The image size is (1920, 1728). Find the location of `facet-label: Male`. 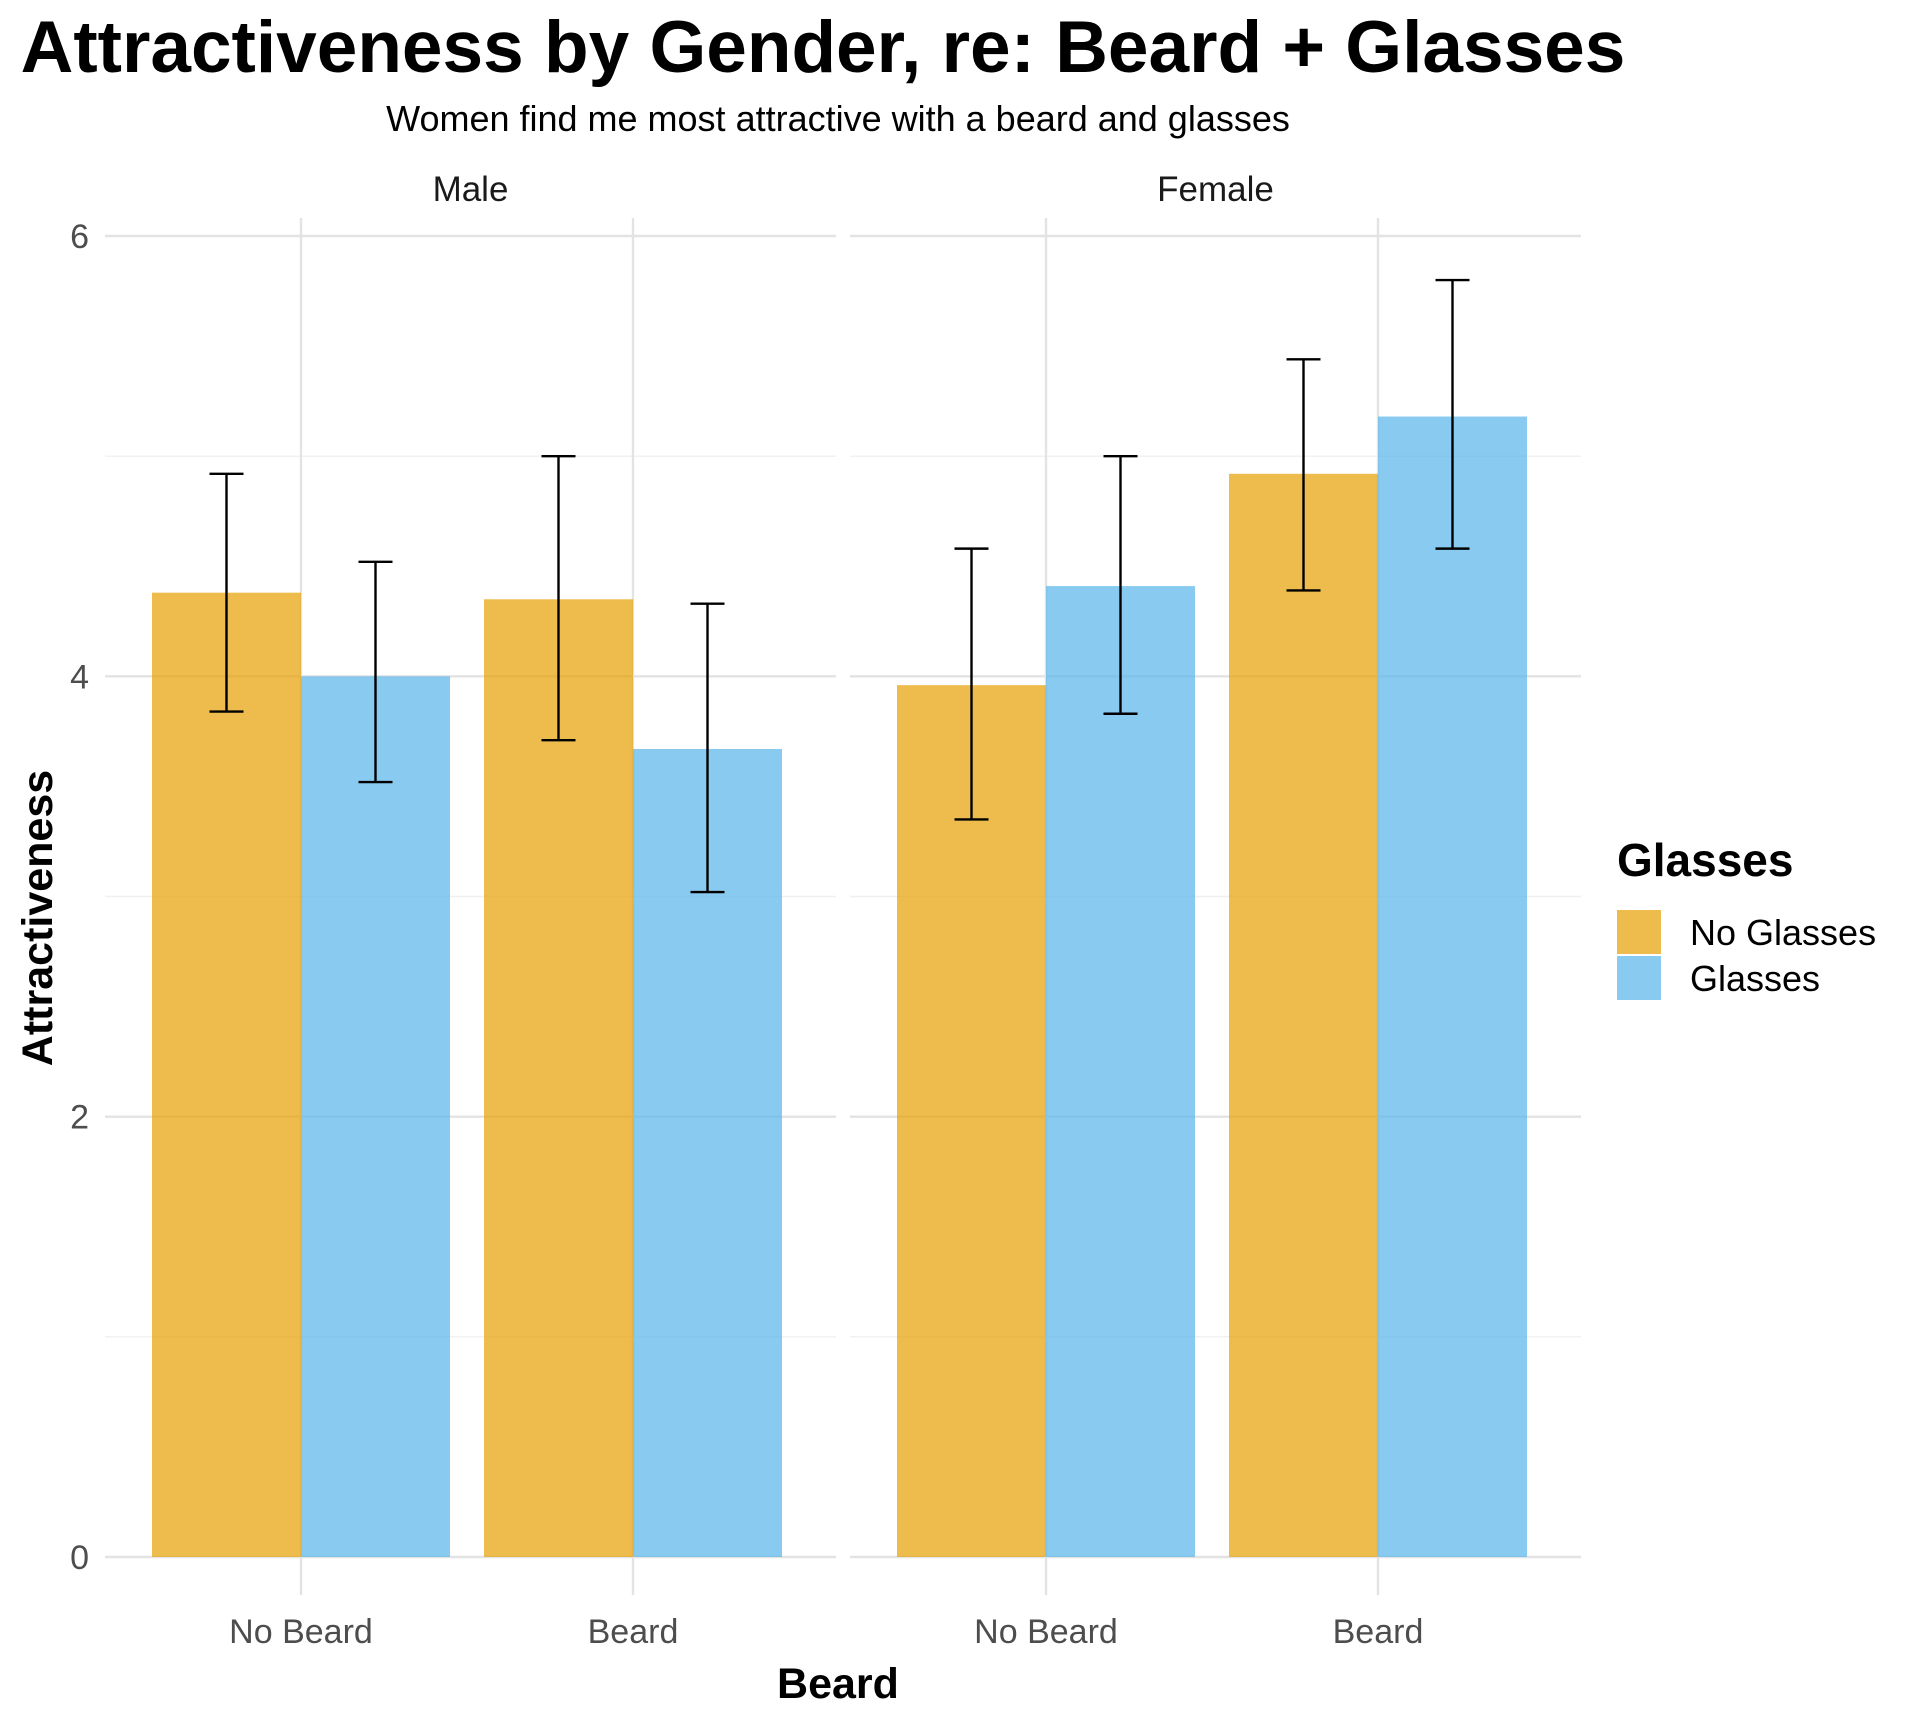

facet-label: Male is located at coordinates (471, 189).